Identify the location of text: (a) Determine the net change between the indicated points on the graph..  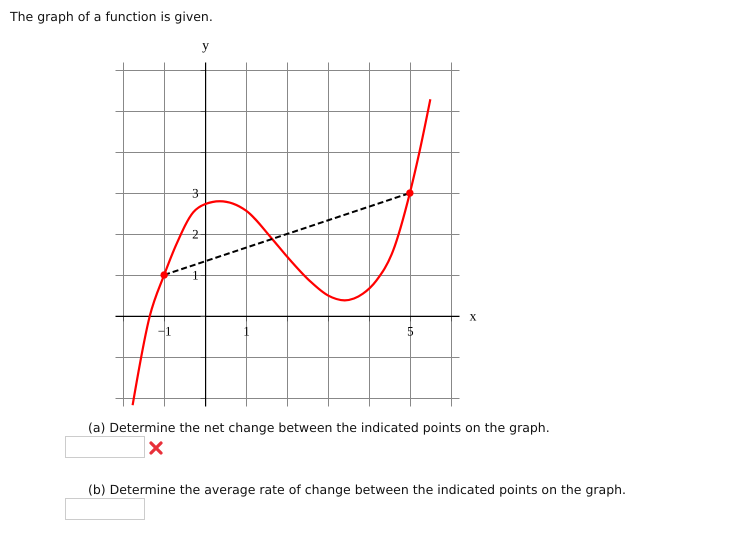
(319, 427).